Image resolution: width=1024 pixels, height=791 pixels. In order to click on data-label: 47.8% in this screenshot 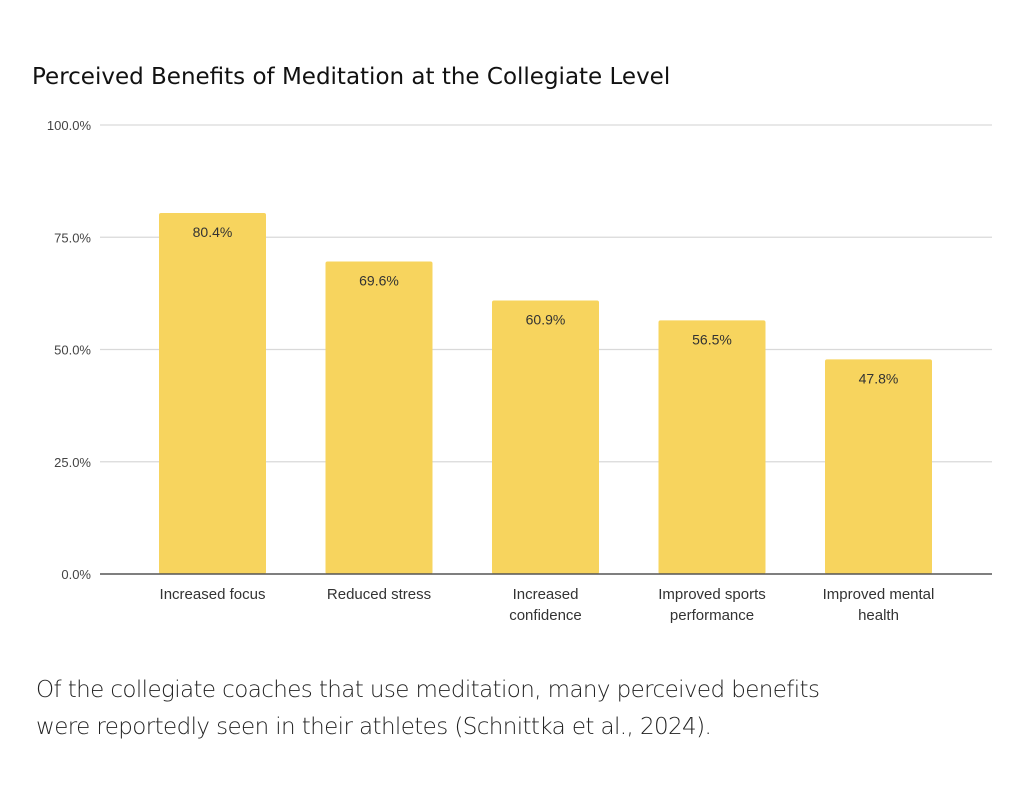, I will do `click(879, 378)`.